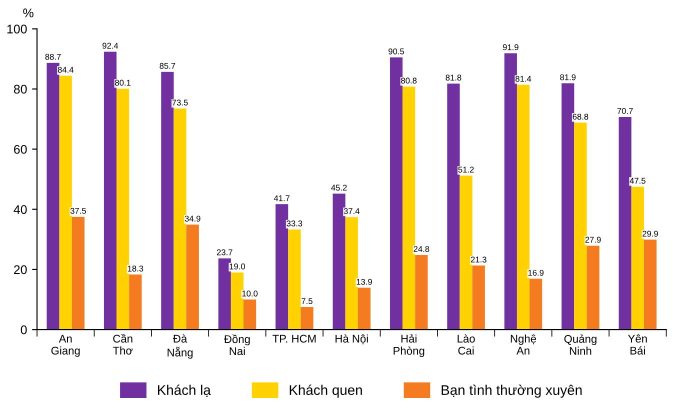 The width and height of the screenshot is (673, 412). Describe the element at coordinates (422, 249) in the screenshot. I see `data-label: 24.8` at that location.